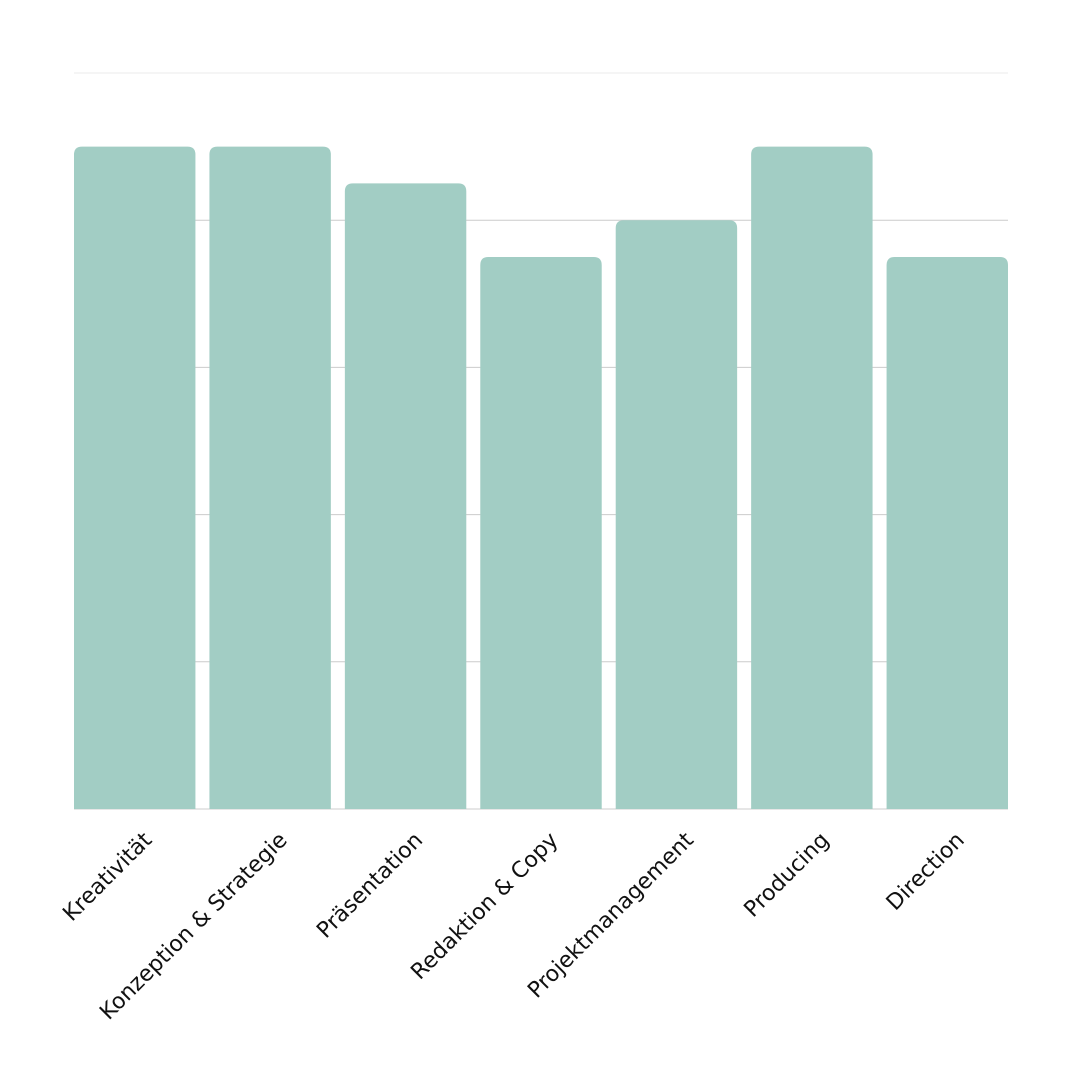 The image size is (1080, 1080). Describe the element at coordinates (484, 906) in the screenshot. I see `x-tick-label: Redaktion & Copy` at that location.